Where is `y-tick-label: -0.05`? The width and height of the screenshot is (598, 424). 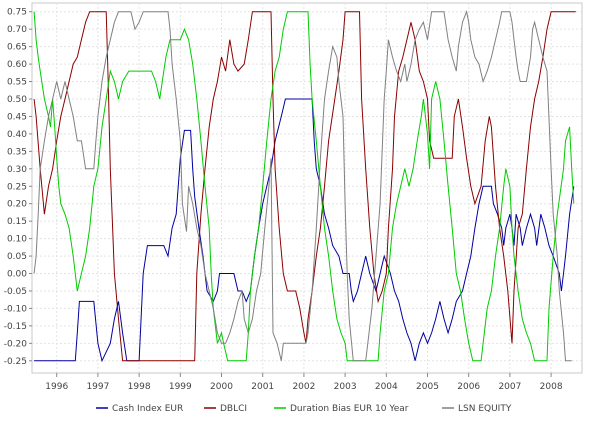
y-tick-label: -0.05 is located at coordinates (15, 292).